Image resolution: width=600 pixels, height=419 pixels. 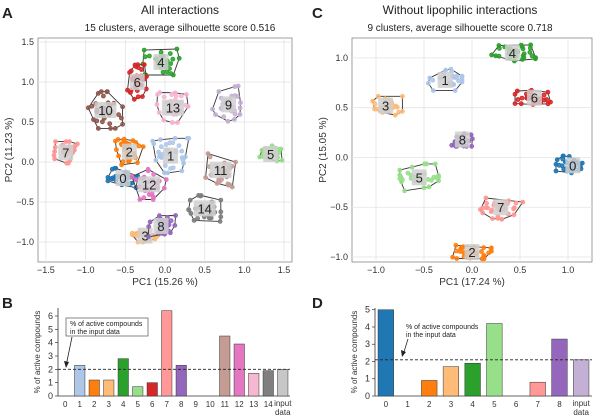 What do you see at coordinates (572, 165) in the screenshot?
I see `c-cluster-0-label: 0` at bounding box center [572, 165].